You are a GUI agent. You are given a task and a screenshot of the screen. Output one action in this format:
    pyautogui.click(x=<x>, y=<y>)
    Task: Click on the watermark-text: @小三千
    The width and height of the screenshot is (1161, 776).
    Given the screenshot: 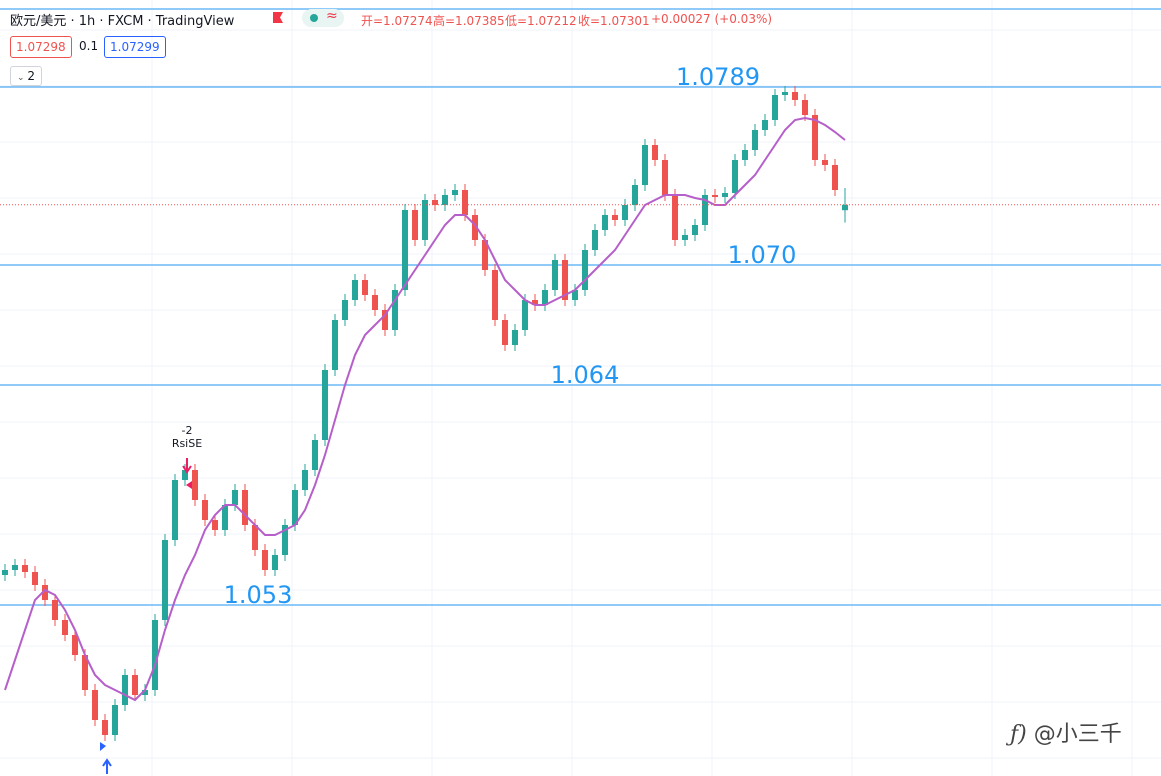 What is the action you would take?
    pyautogui.click(x=1077, y=734)
    